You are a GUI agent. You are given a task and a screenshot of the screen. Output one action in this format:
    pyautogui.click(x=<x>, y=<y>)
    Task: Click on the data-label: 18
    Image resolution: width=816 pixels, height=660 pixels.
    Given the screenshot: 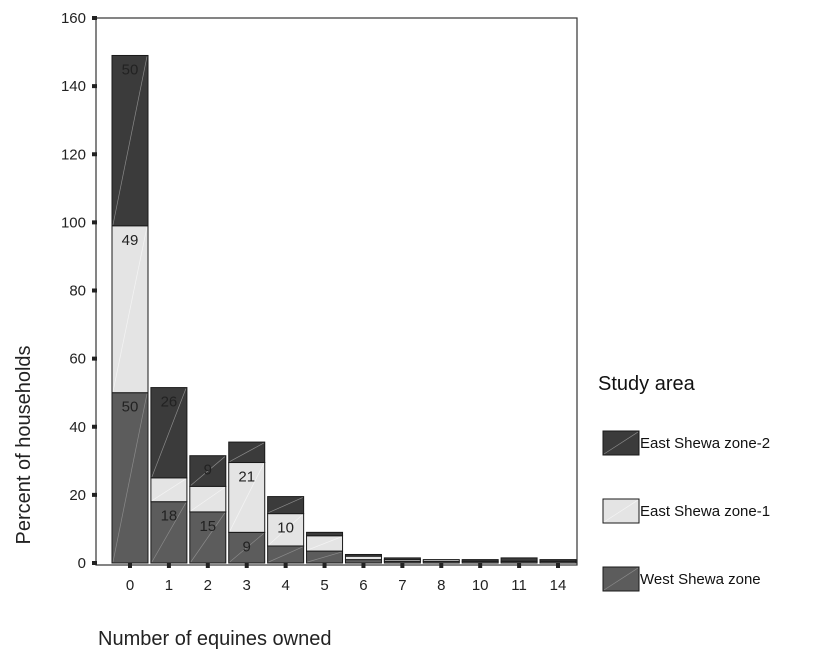 What is the action you would take?
    pyautogui.click(x=169, y=516)
    